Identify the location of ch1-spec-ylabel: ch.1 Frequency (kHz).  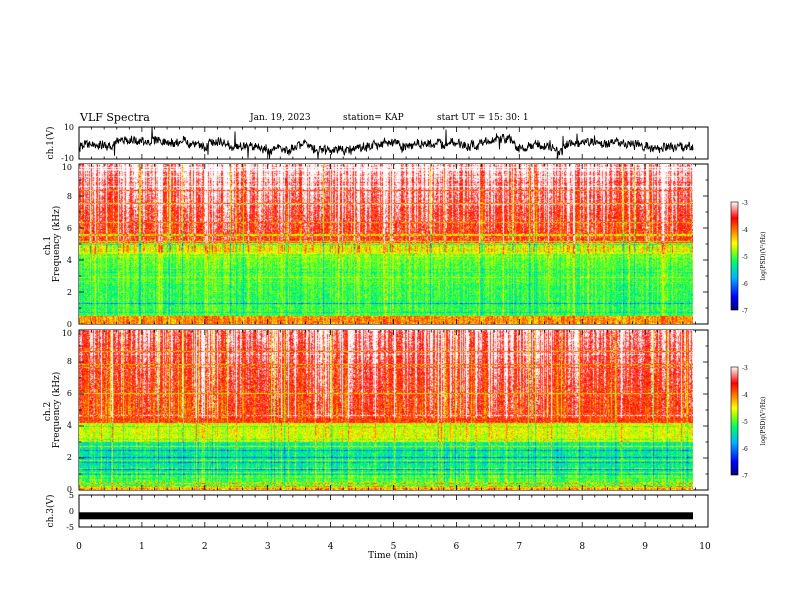
(52, 244).